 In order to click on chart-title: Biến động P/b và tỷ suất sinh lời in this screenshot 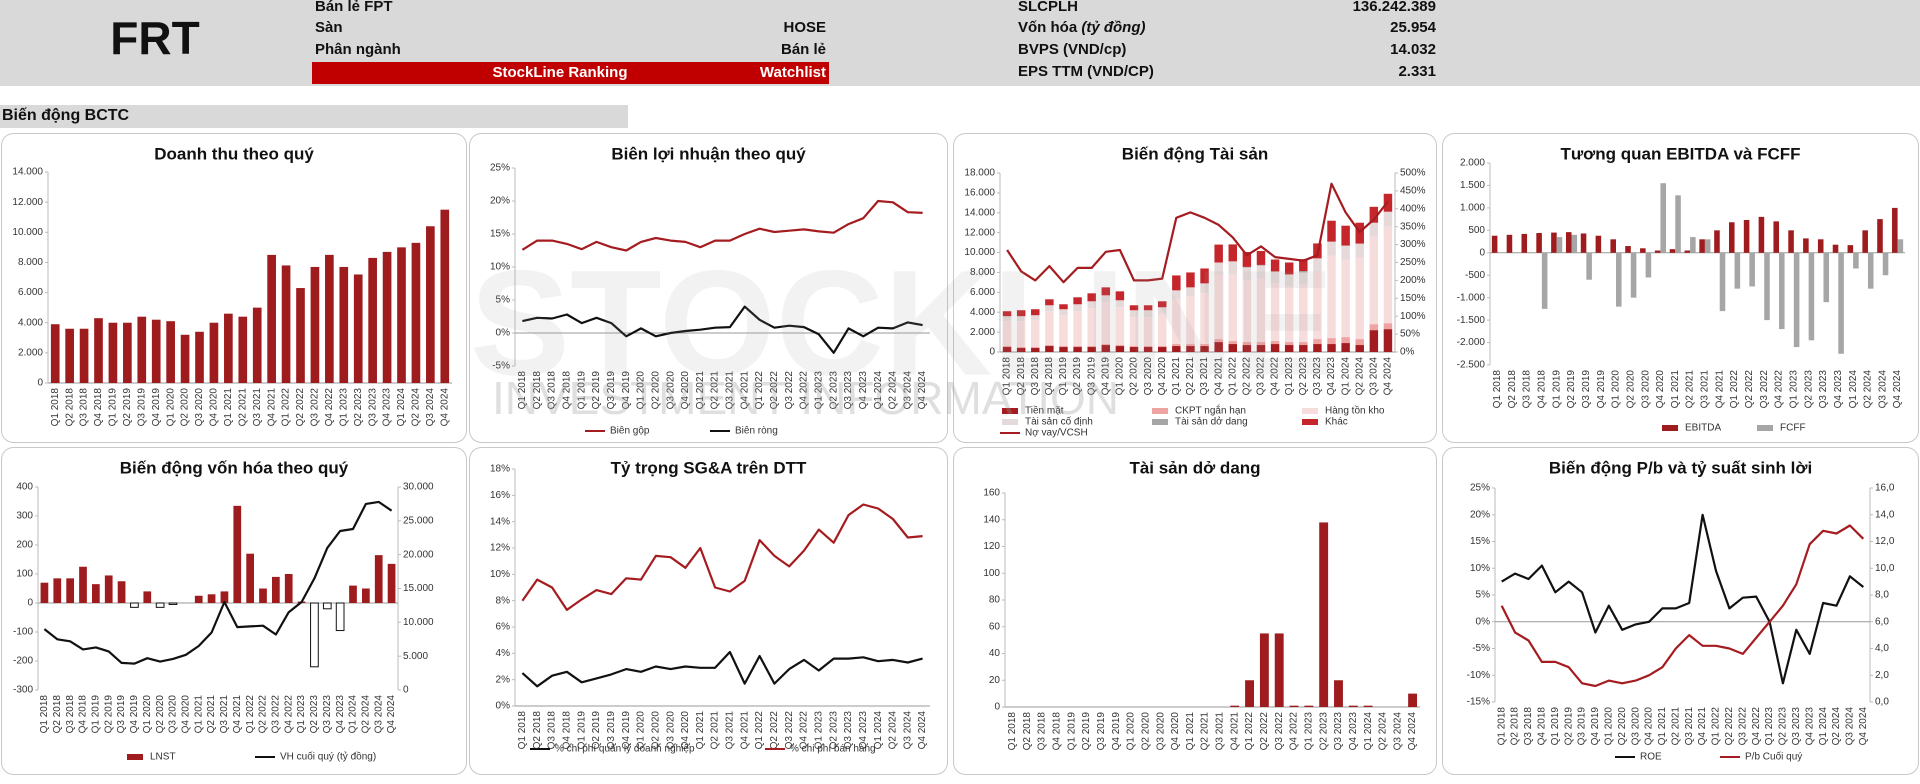, I will do `click(1680, 467)`.